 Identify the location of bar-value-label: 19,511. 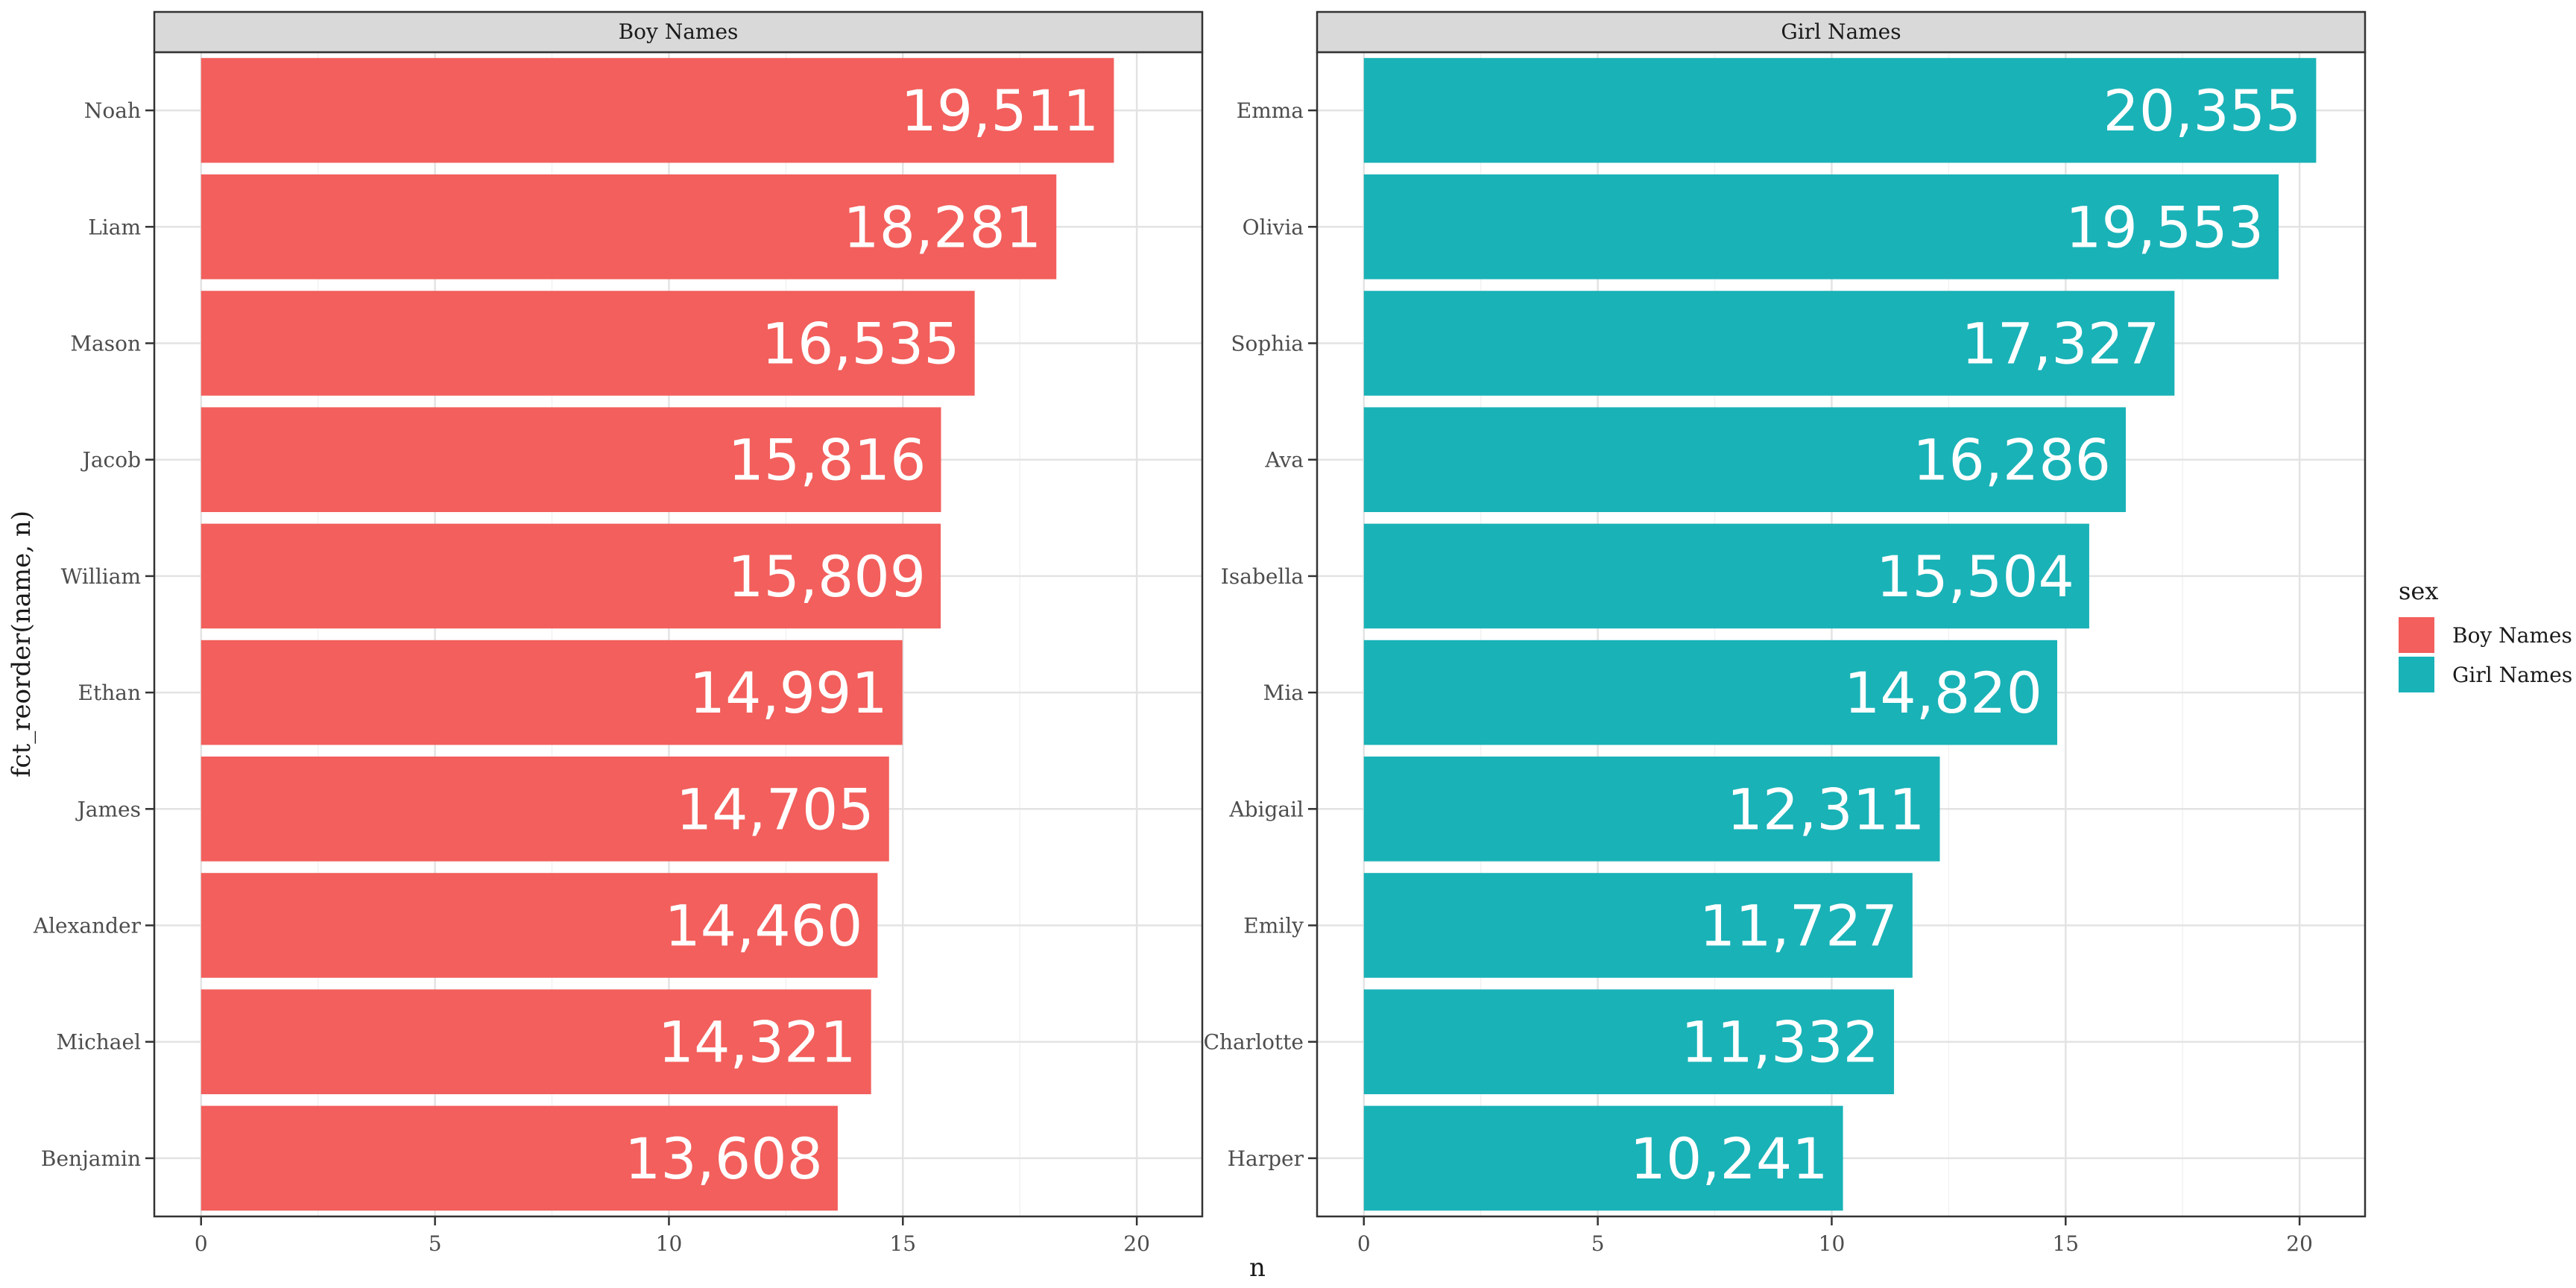
(1000, 111).